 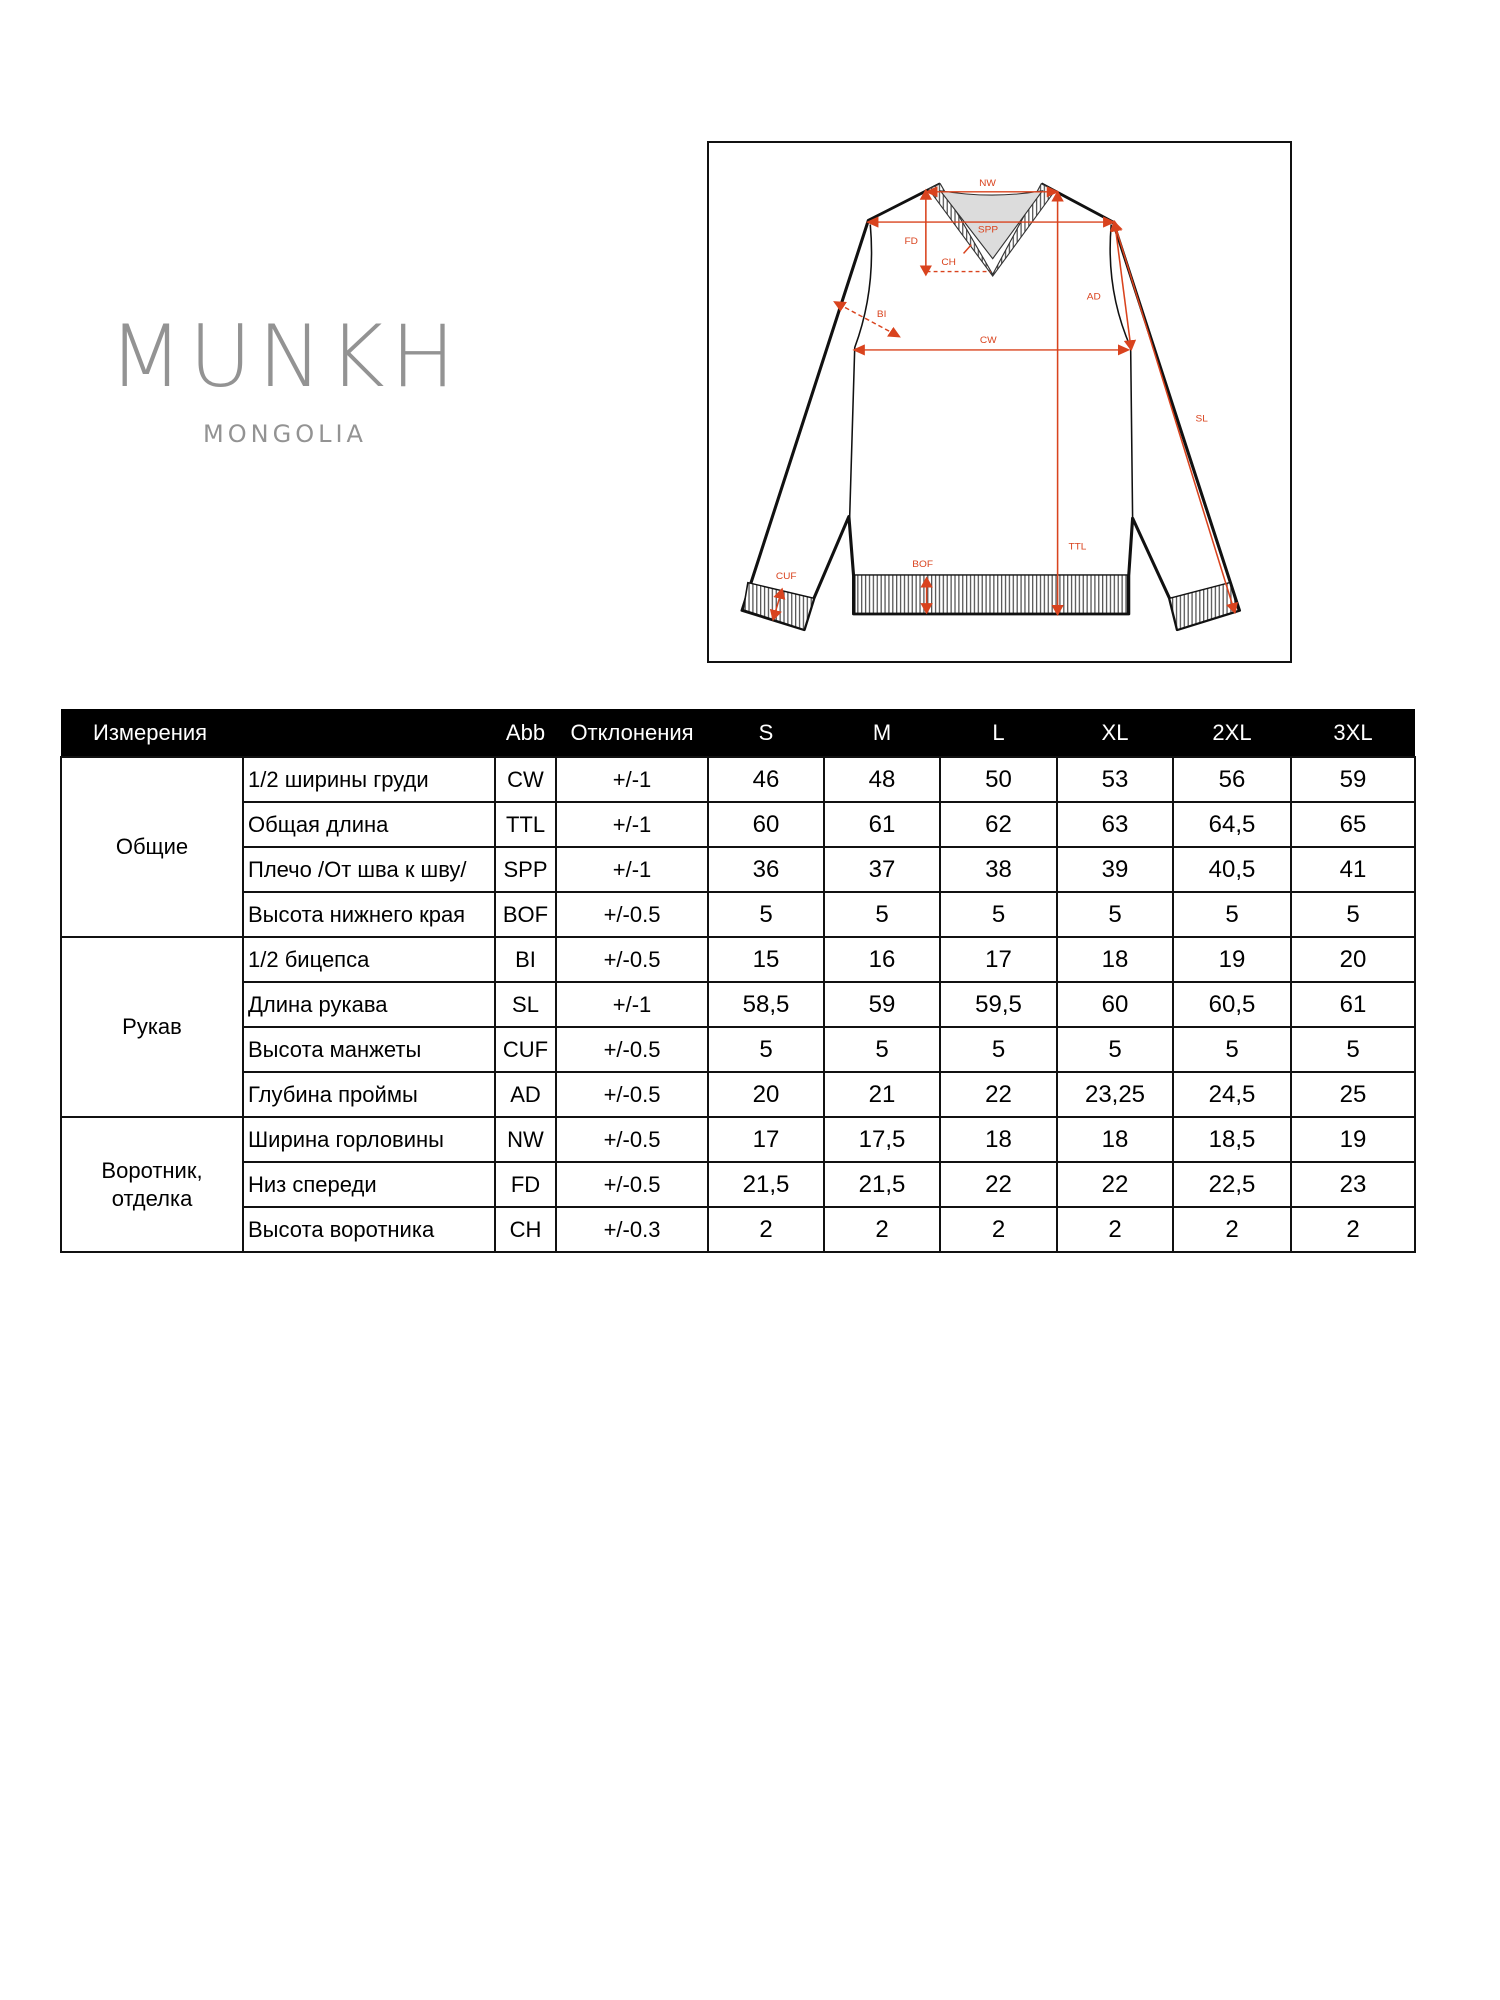 What do you see at coordinates (369, 914) in the screenshot?
I see `measurement-name: Высота нижнего края` at bounding box center [369, 914].